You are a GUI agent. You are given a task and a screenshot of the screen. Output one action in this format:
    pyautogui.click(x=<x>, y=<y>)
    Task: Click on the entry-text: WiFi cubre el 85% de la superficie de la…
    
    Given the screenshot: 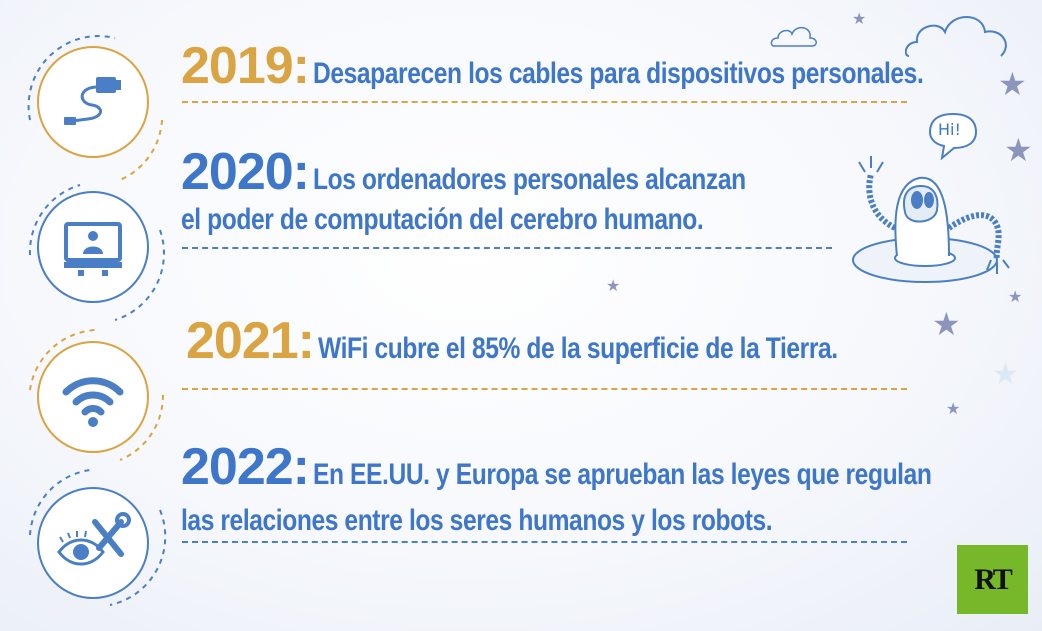 What is the action you would take?
    pyautogui.click(x=577, y=348)
    